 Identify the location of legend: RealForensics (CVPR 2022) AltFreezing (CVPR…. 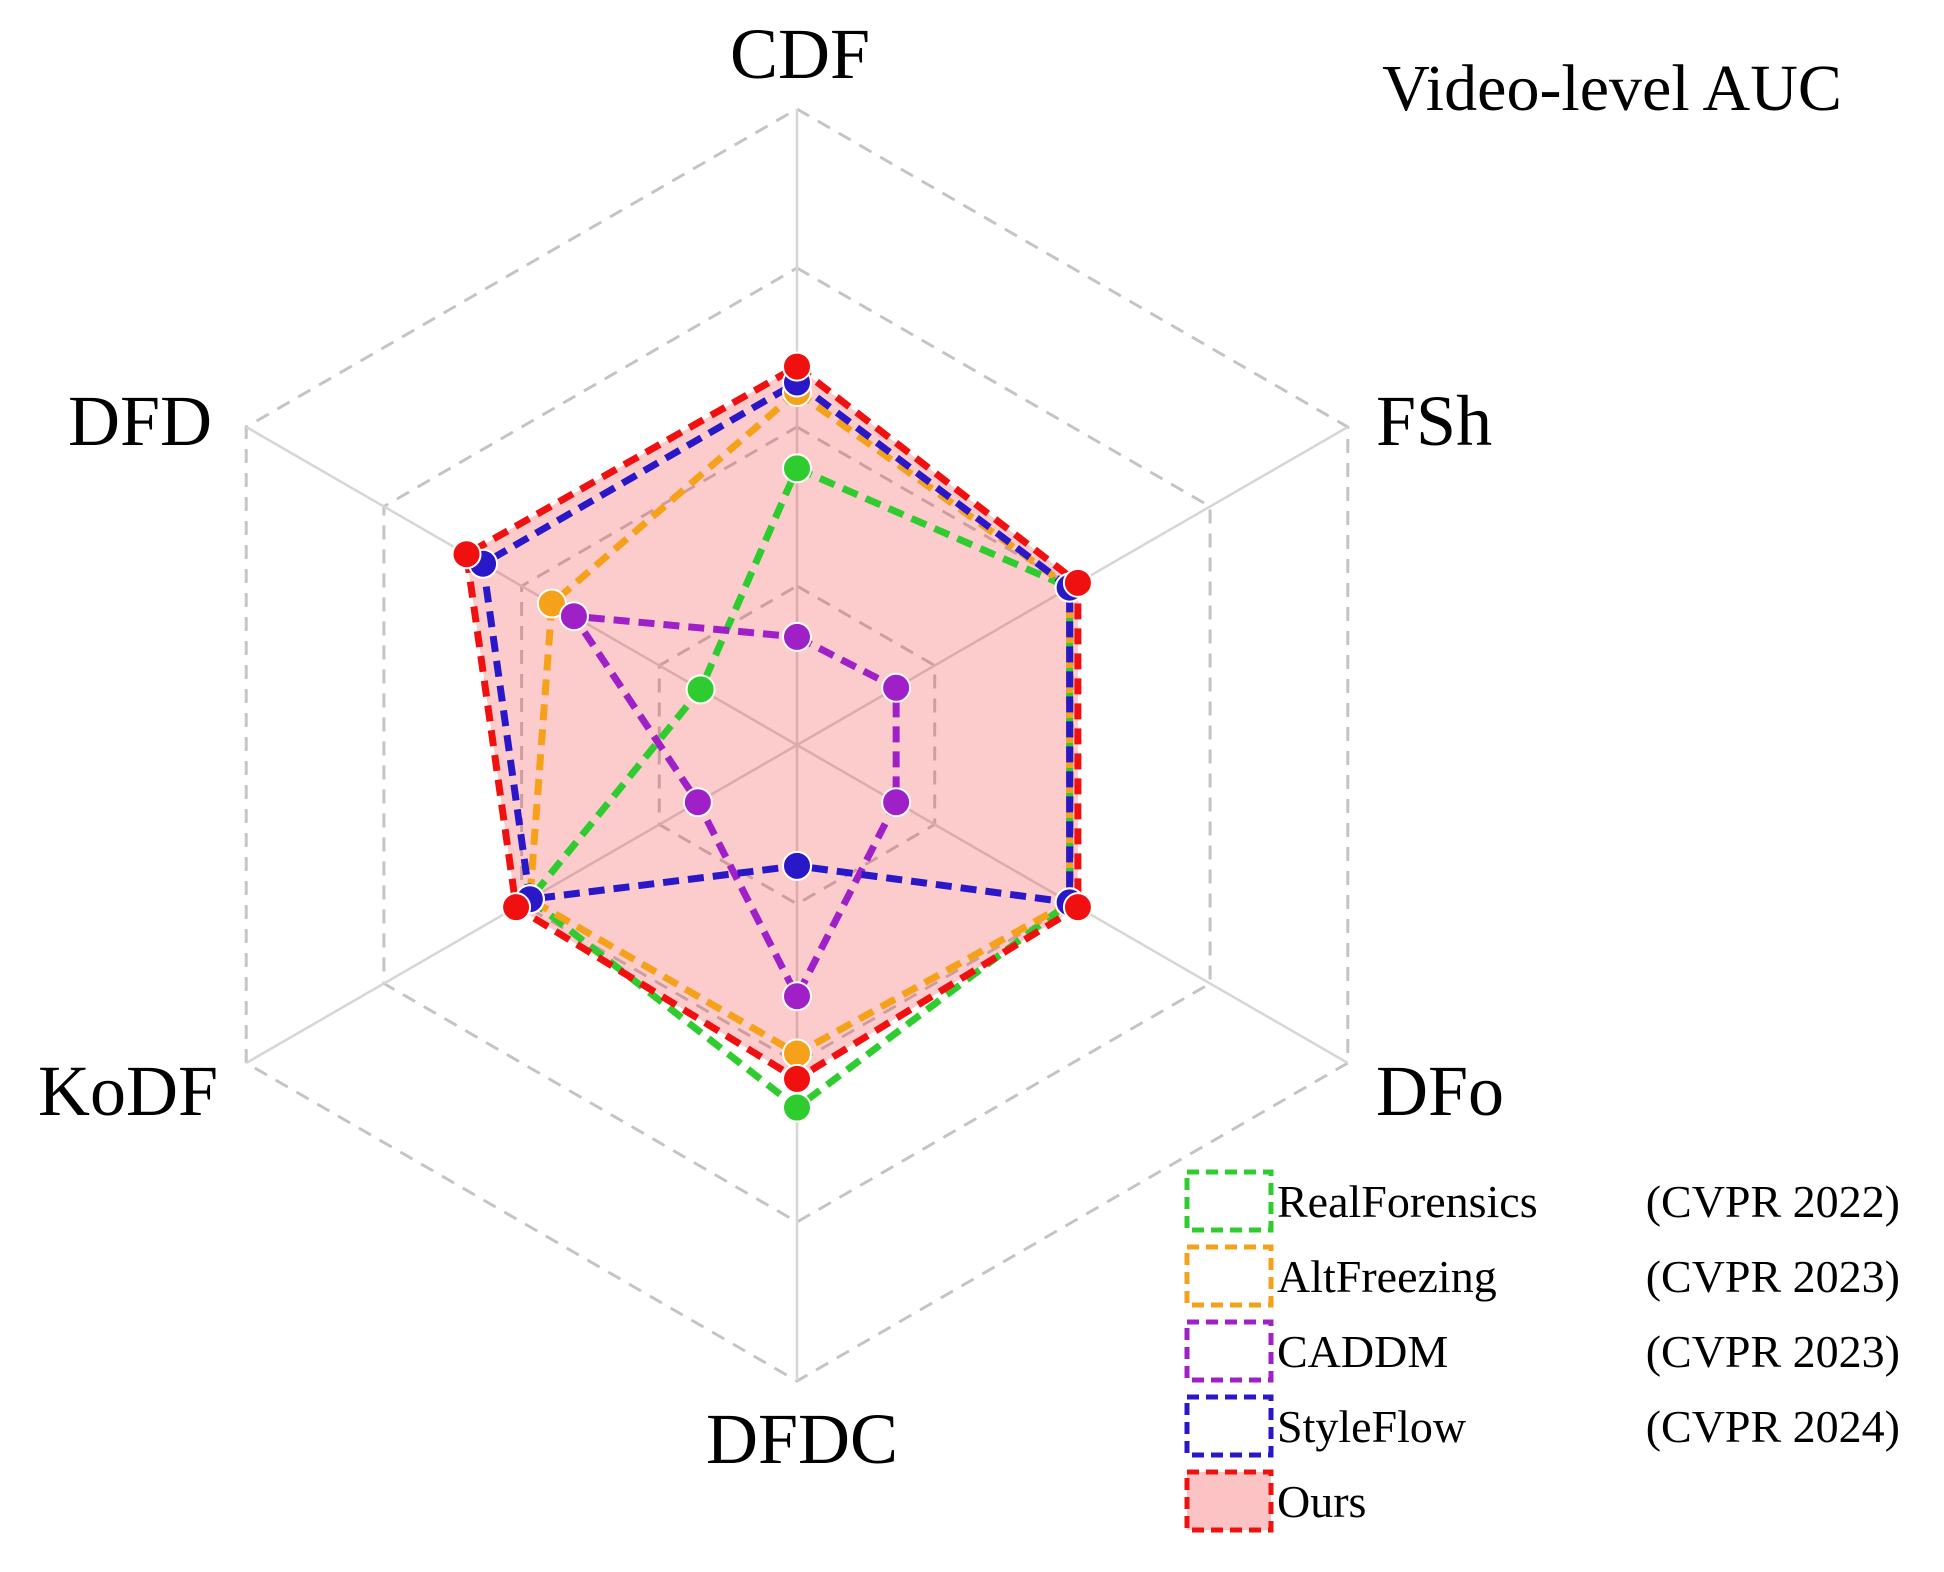
(1542, 1351).